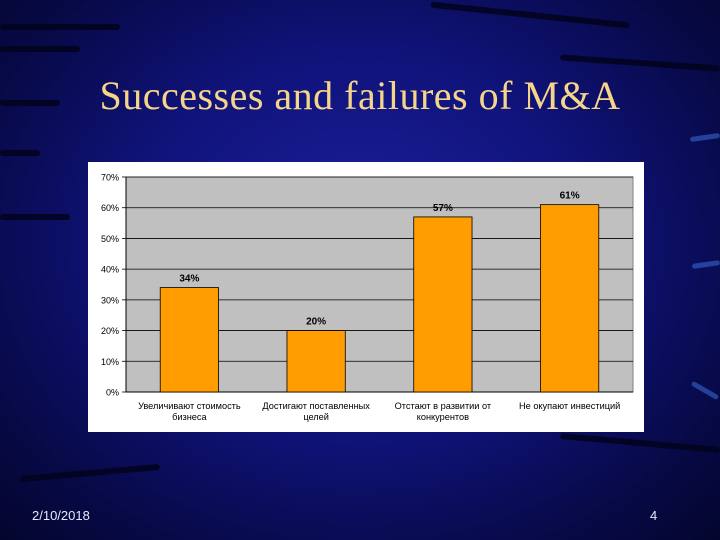 The width and height of the screenshot is (720, 540). What do you see at coordinates (316, 322) in the screenshot?
I see `data-label: 20%` at bounding box center [316, 322].